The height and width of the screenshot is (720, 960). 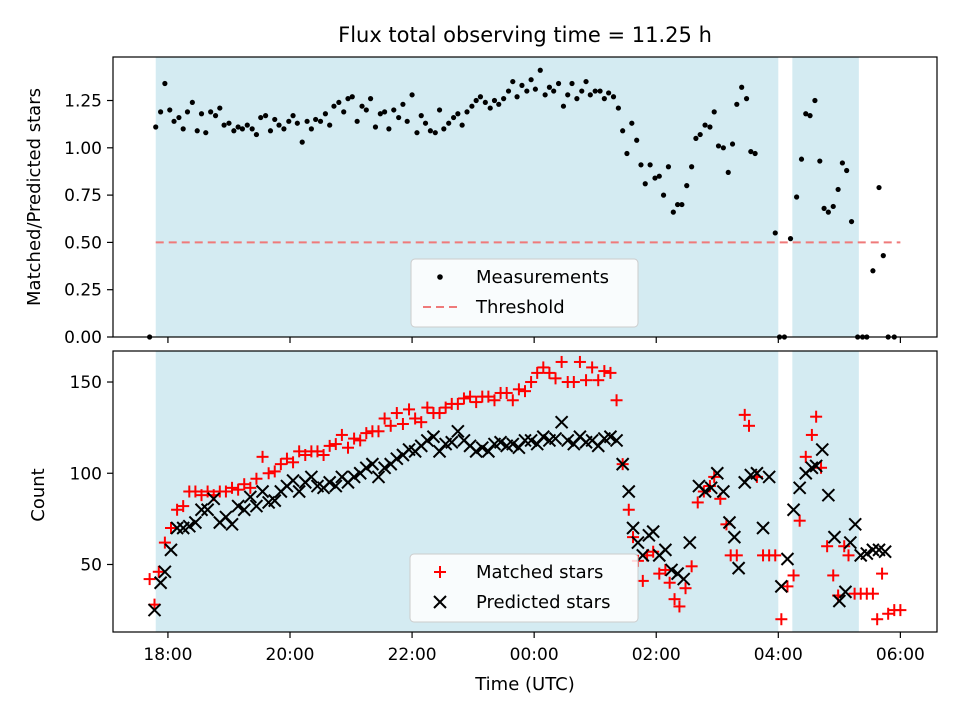 I want to click on y-tick-label: 0.25, so click(x=83, y=291).